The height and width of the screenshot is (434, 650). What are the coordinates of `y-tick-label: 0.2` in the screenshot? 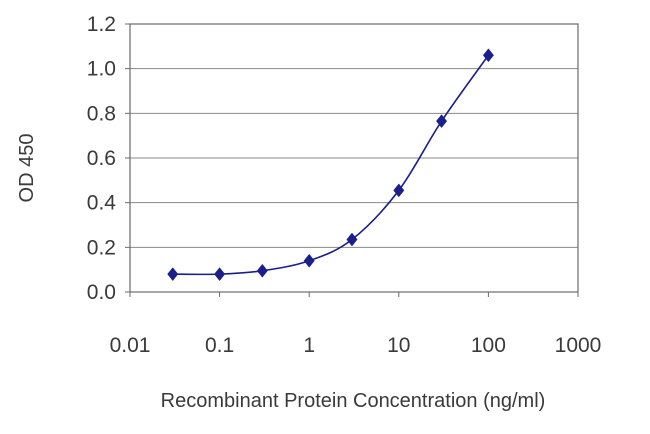 It's located at (101, 247).